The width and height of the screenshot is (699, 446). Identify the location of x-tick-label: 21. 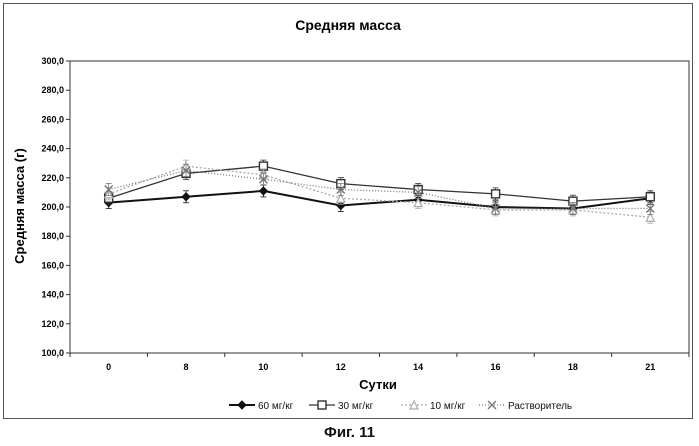
(650, 367).